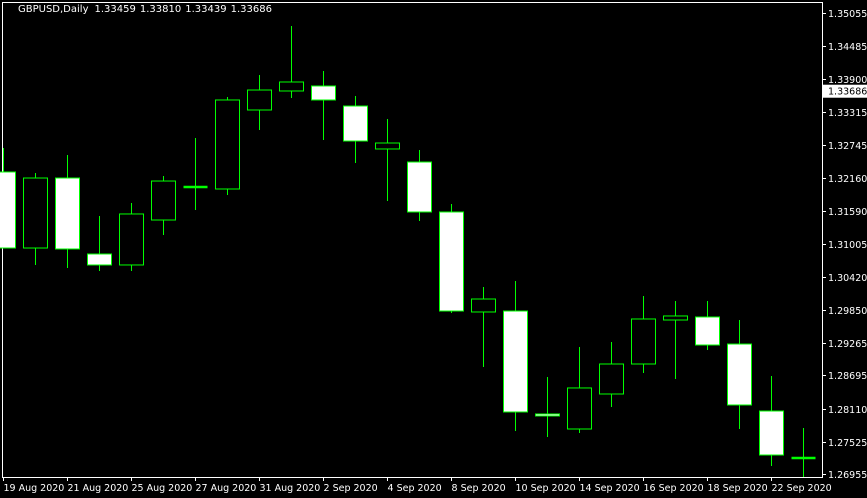  Describe the element at coordinates (847, 92) in the screenshot. I see `current-price-label: 1.33686` at that location.